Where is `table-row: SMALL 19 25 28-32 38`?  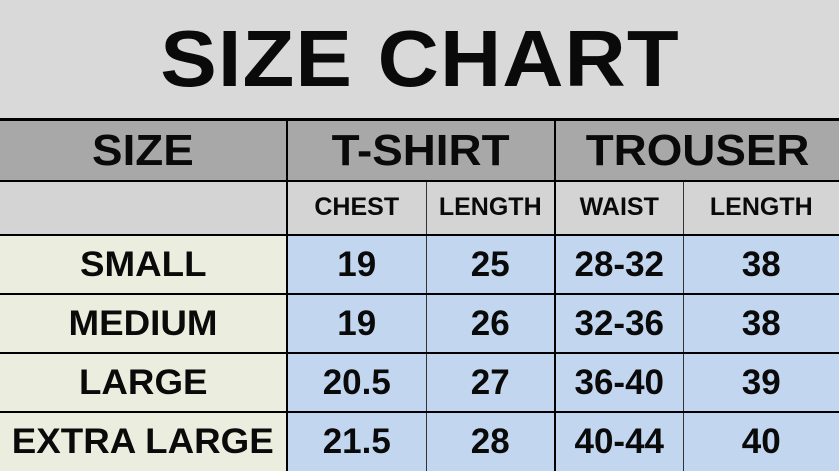 table-row: SMALL 19 25 28-32 38 is located at coordinates (419, 264).